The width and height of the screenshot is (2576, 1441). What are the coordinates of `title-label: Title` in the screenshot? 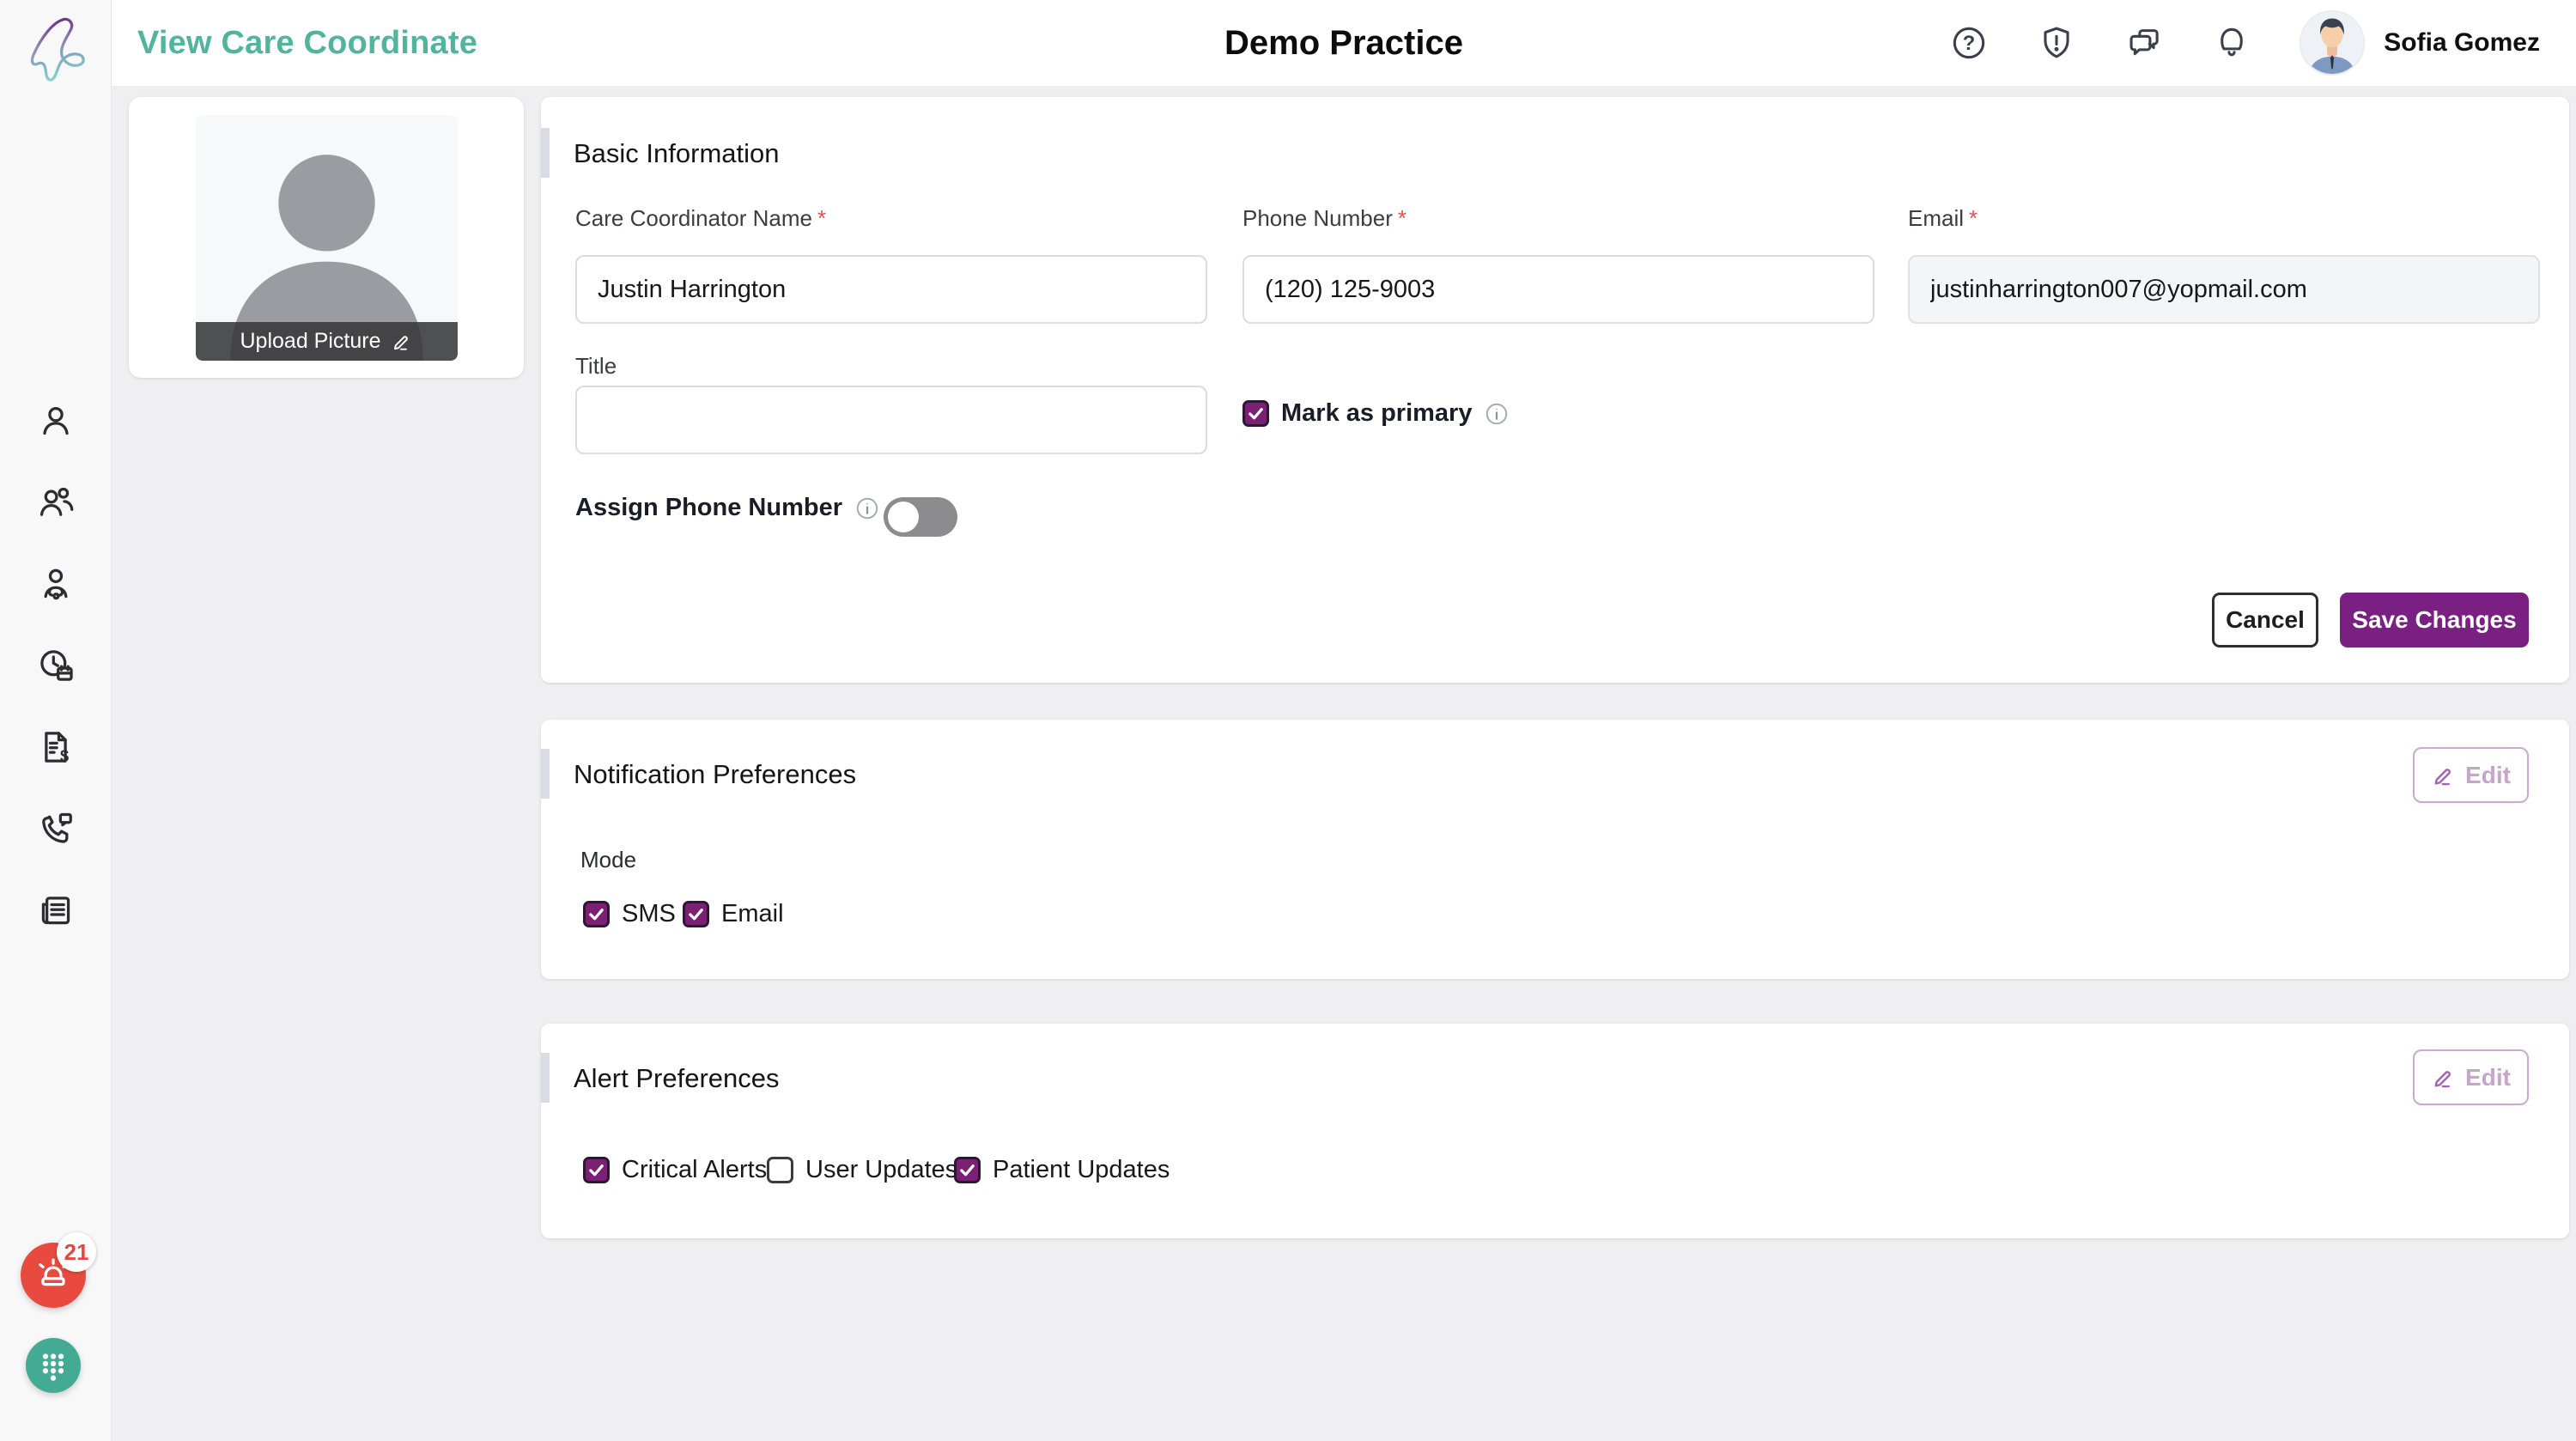 It's located at (596, 366).